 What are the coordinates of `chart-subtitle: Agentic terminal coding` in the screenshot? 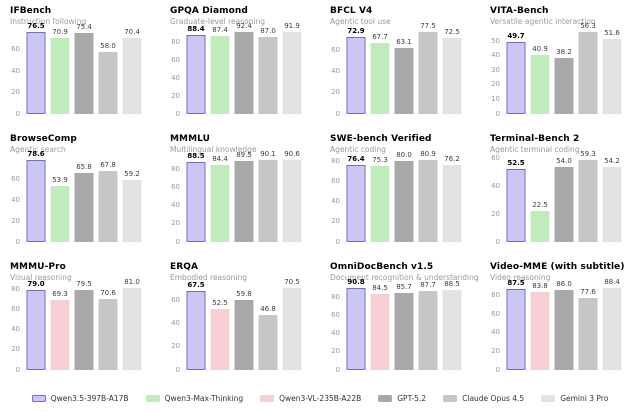 It's located at (535, 149).